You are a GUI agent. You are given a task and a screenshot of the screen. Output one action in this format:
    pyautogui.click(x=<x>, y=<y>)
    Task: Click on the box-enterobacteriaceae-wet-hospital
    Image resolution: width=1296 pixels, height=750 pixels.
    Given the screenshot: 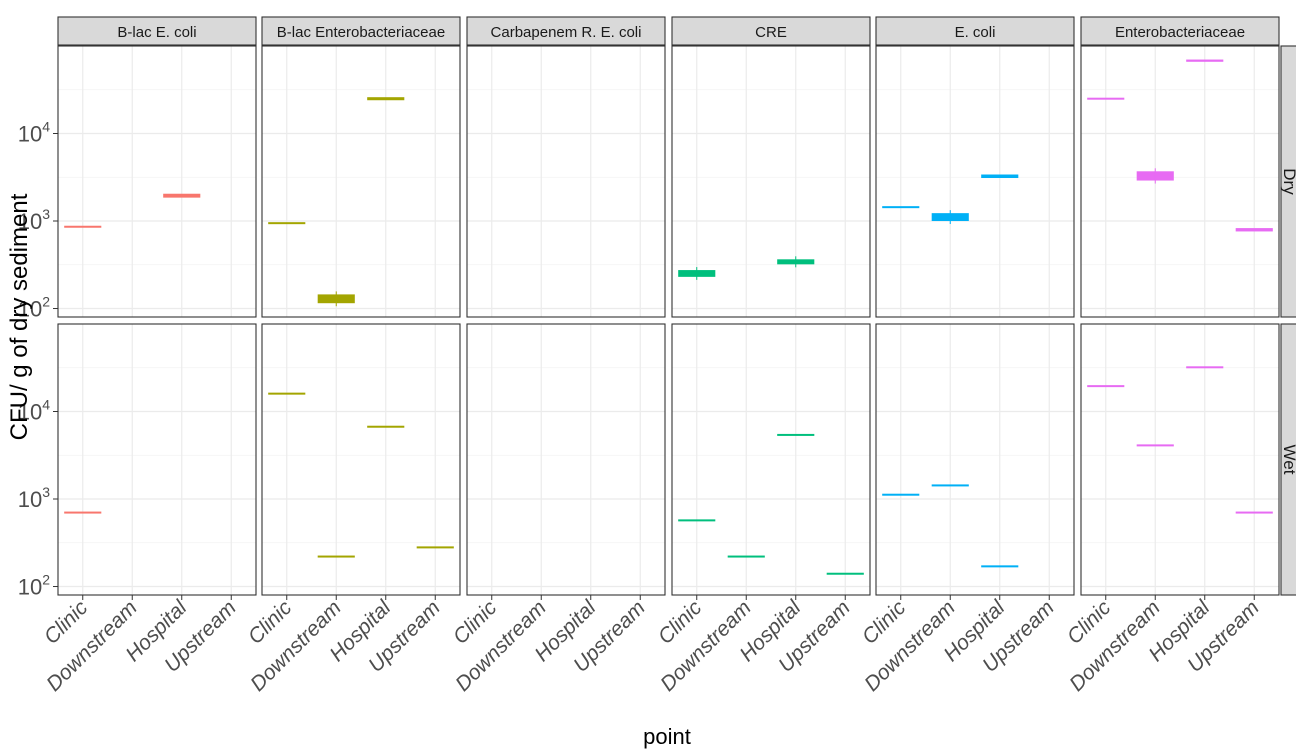 What is the action you would take?
    pyautogui.click(x=1205, y=367)
    